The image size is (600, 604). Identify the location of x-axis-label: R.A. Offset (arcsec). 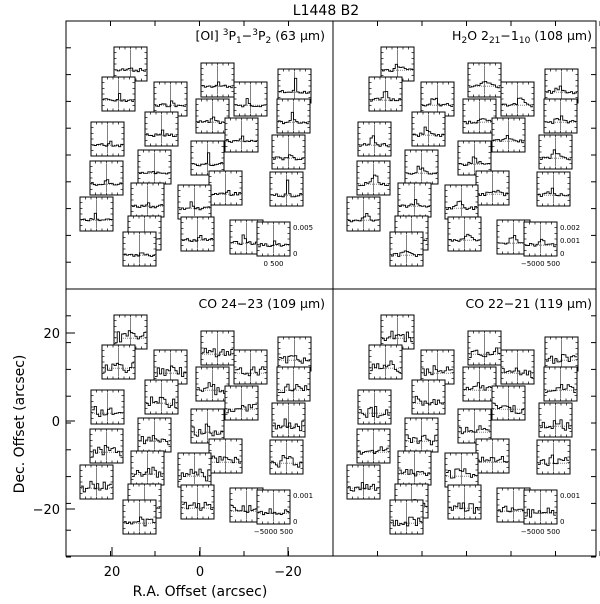
(200, 592).